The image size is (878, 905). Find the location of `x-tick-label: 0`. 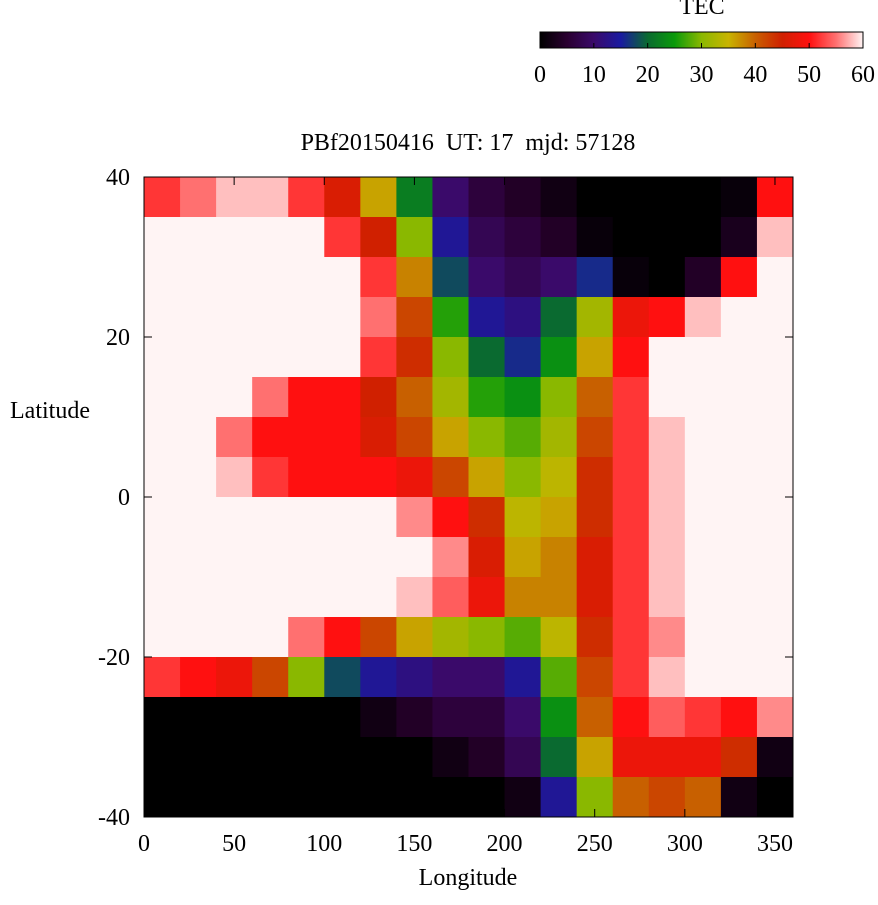

x-tick-label: 0 is located at coordinates (144, 844).